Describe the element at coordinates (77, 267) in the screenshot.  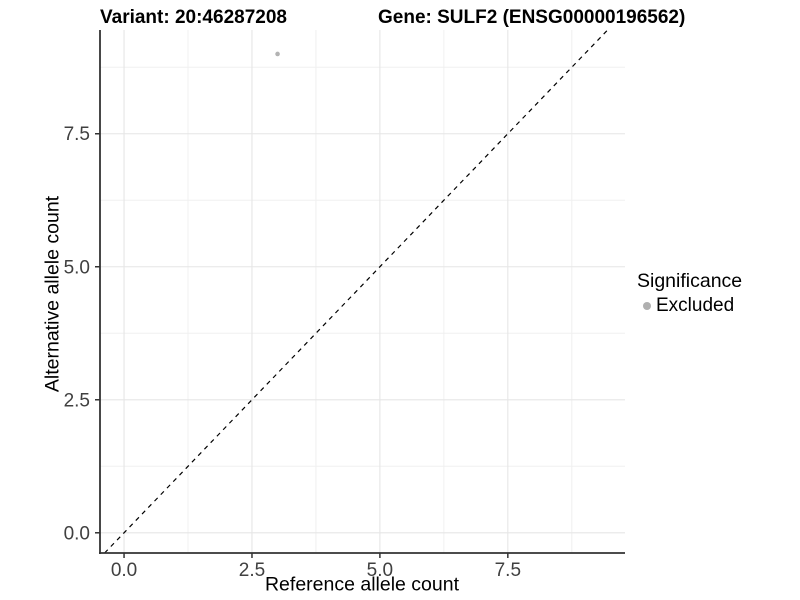
I see `y-tick-label: 5.0` at that location.